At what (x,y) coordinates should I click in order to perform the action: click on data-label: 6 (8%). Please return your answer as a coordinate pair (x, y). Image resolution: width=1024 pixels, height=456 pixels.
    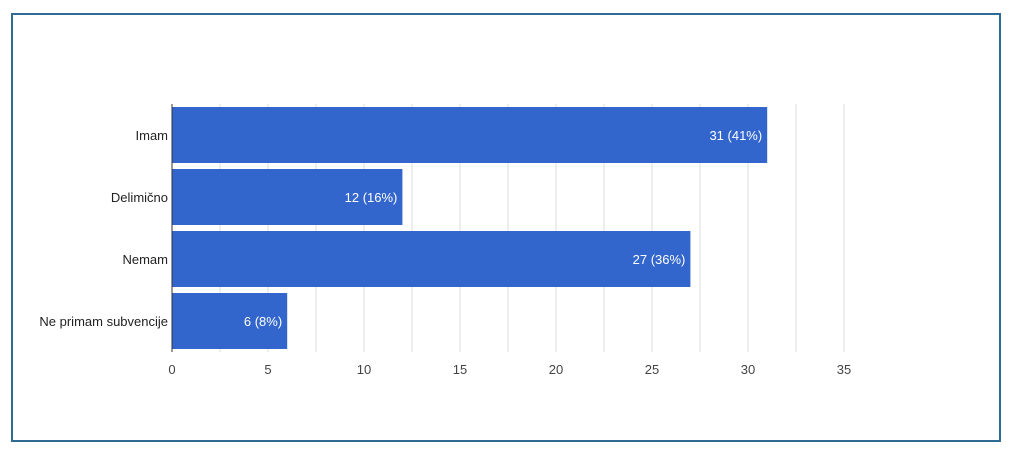
    Looking at the image, I should click on (263, 321).